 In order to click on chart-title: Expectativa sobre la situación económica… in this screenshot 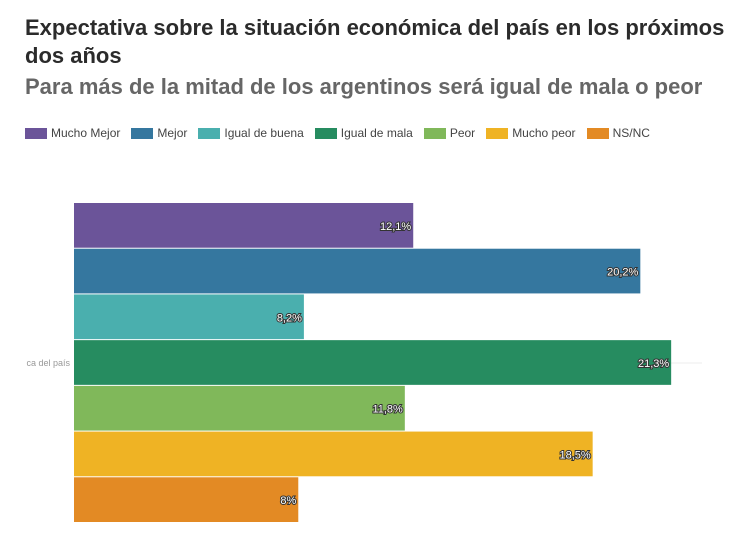, I will do `click(375, 41)`.